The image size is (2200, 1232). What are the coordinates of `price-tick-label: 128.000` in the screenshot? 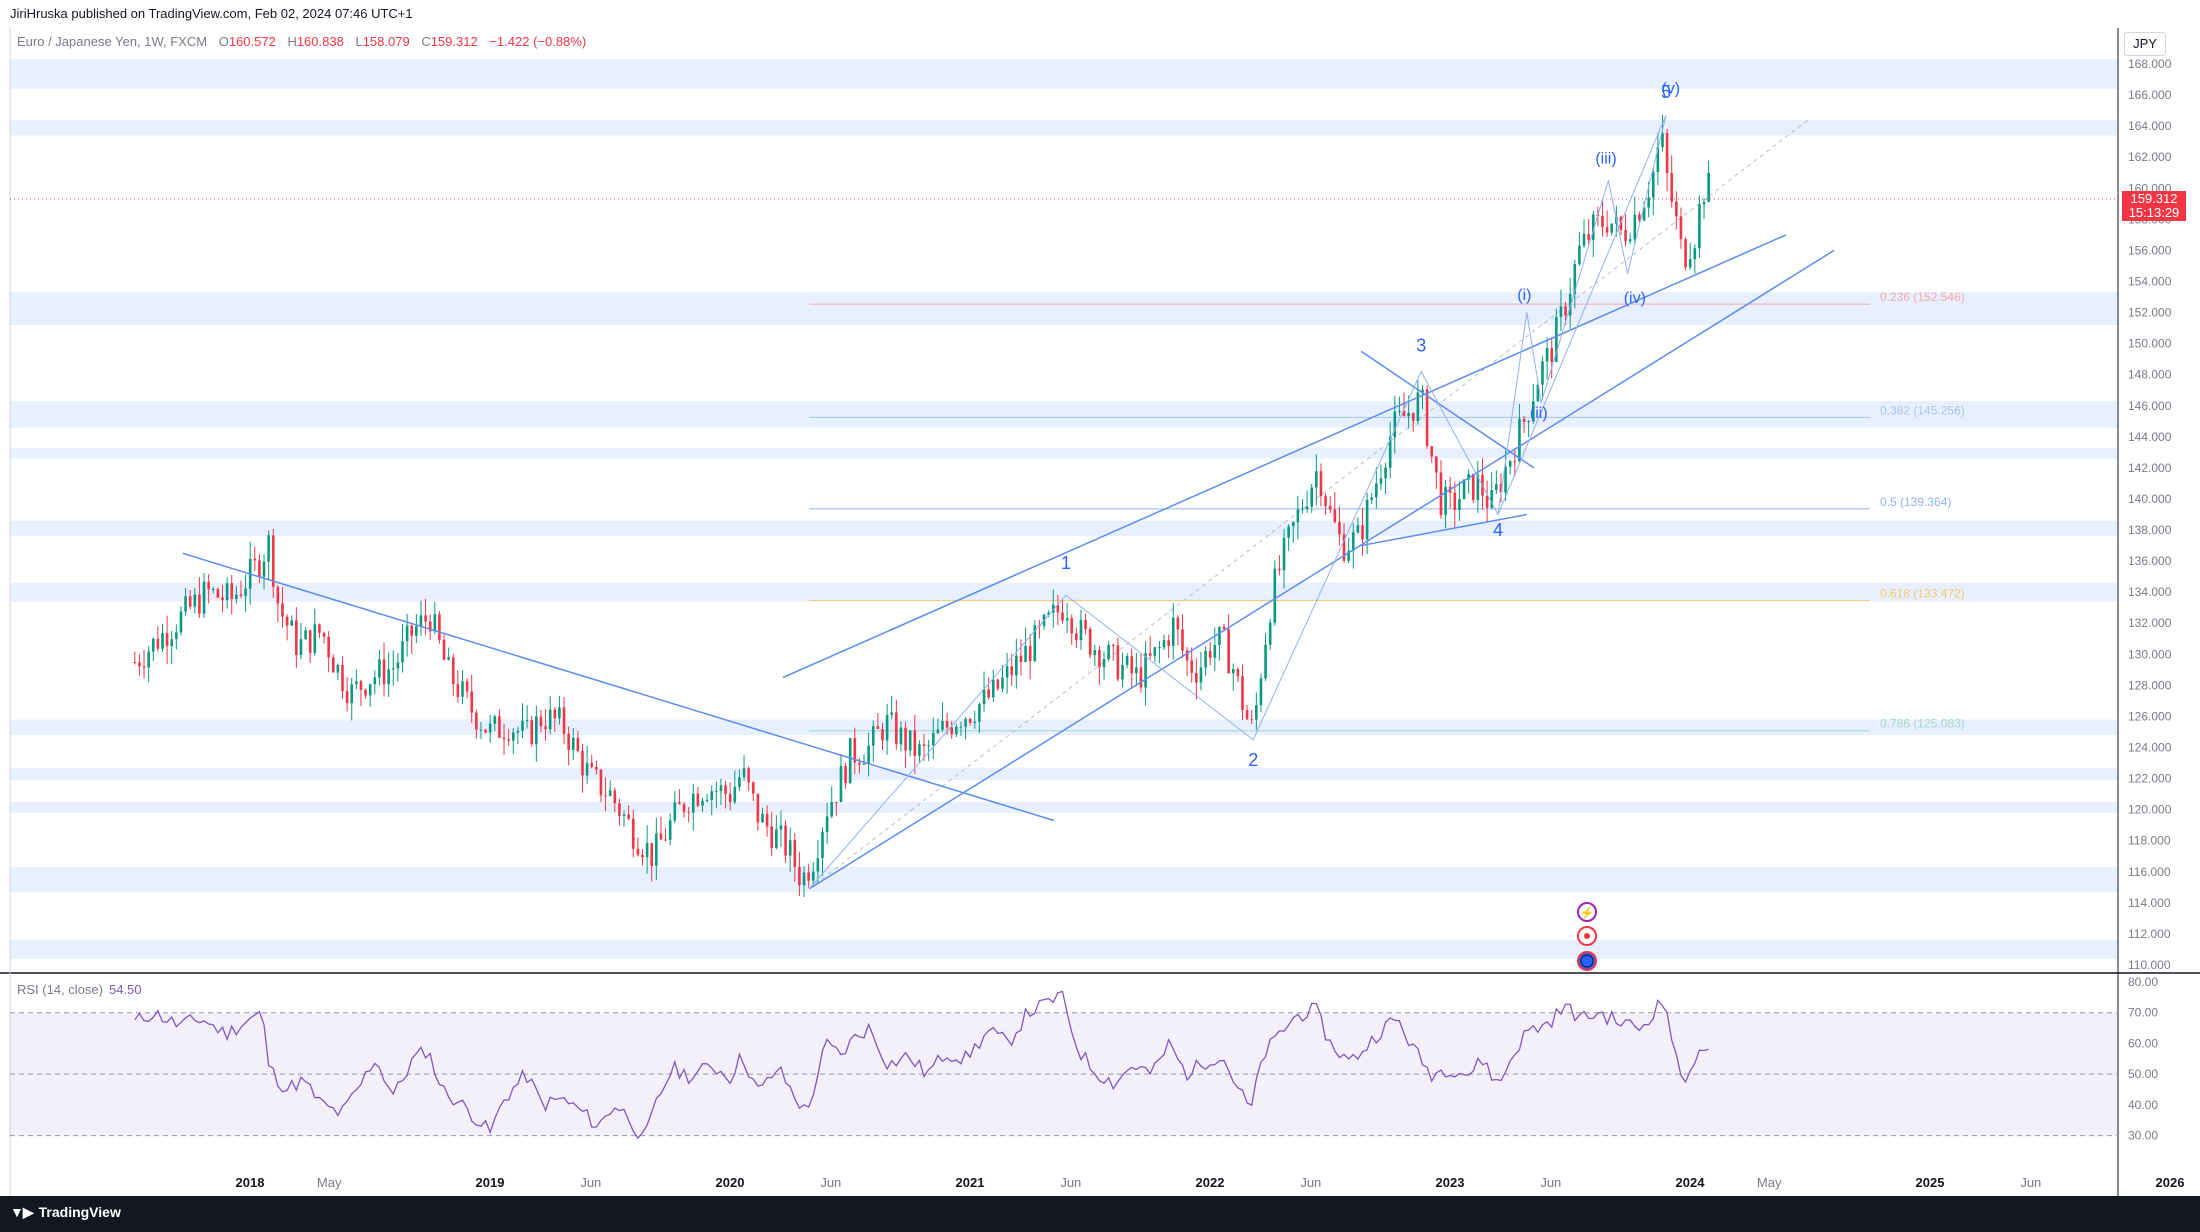 It's located at (2150, 685).